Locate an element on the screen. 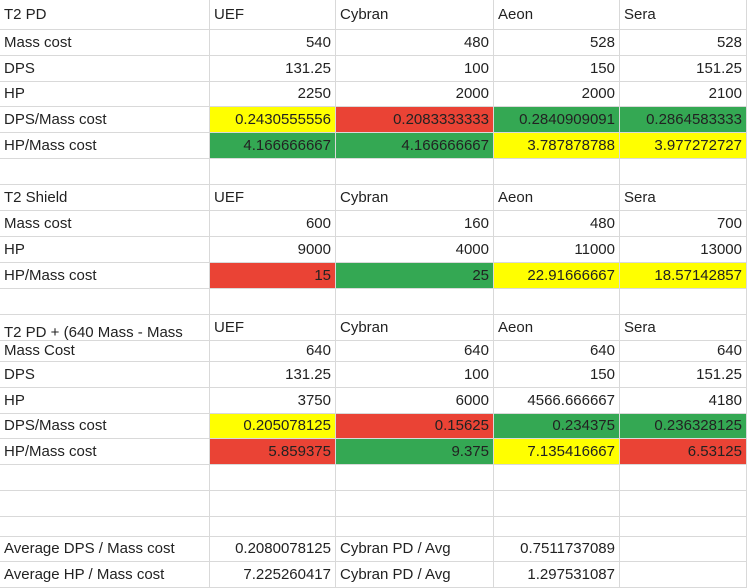 The width and height of the screenshot is (747, 588). average-row1-cell-3: 1.297531087 is located at coordinates (557, 575).